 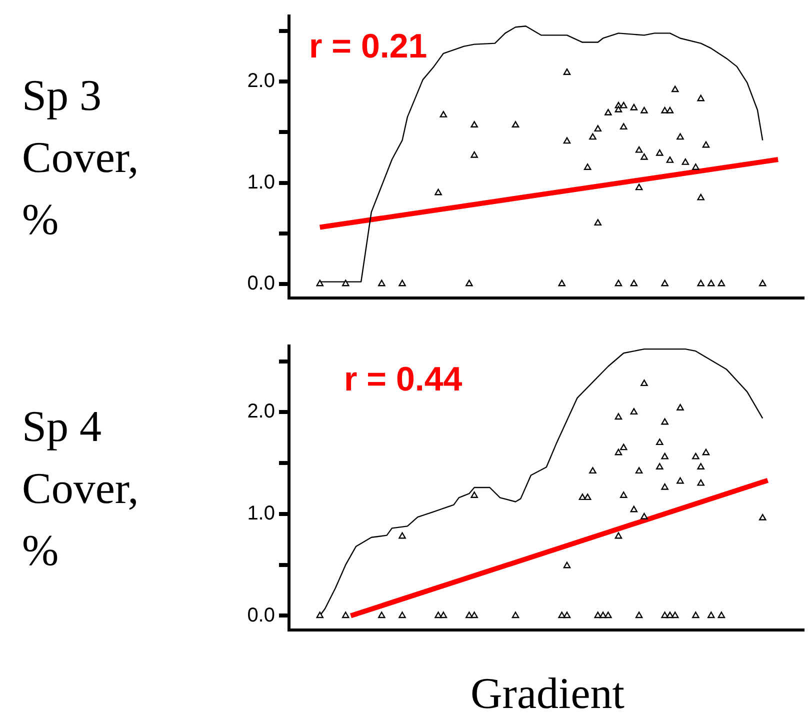 I want to click on y-axis-title: Sp 3 Cover, %, so click(x=81, y=158).